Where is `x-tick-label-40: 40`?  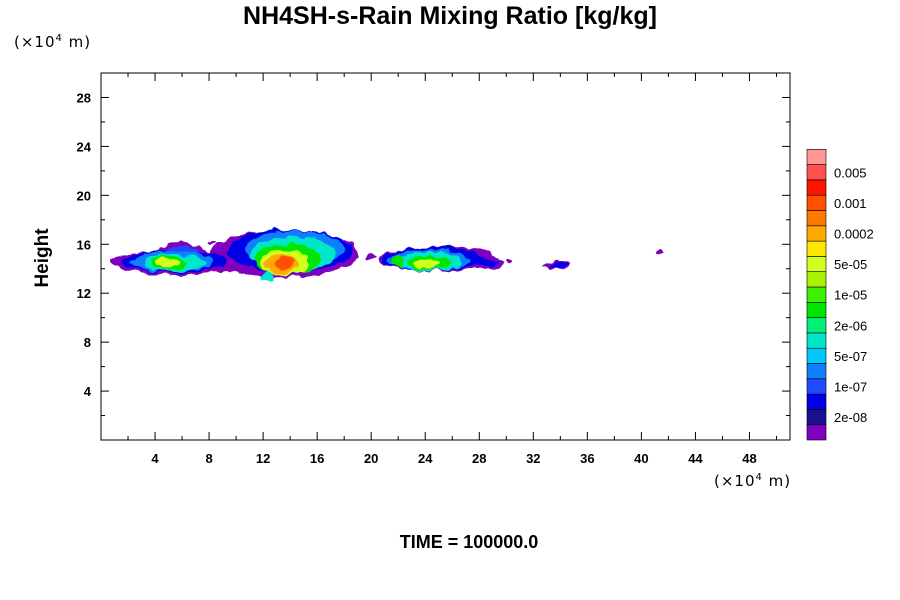
x-tick-label-40: 40 is located at coordinates (641, 458).